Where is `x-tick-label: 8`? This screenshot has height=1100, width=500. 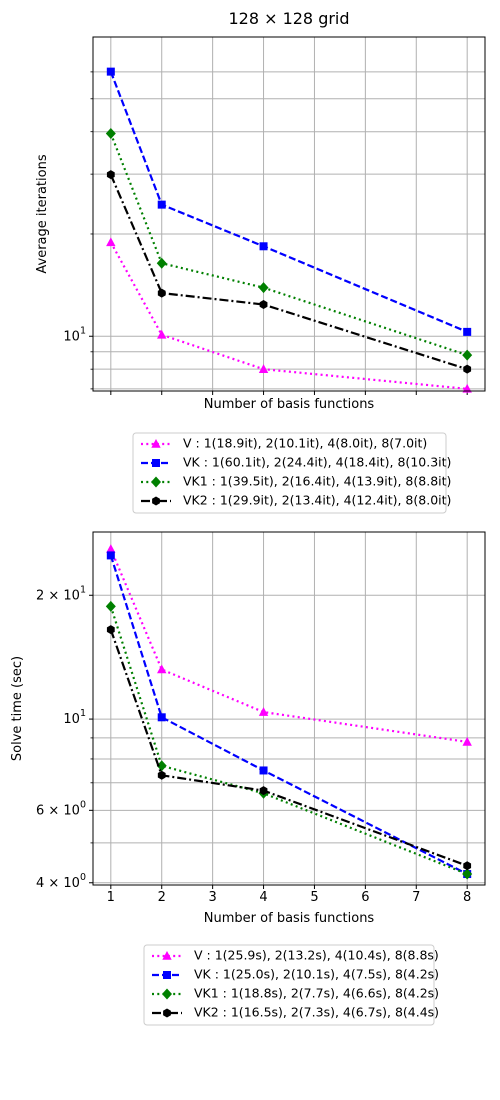 x-tick-label: 8 is located at coordinates (467, 897).